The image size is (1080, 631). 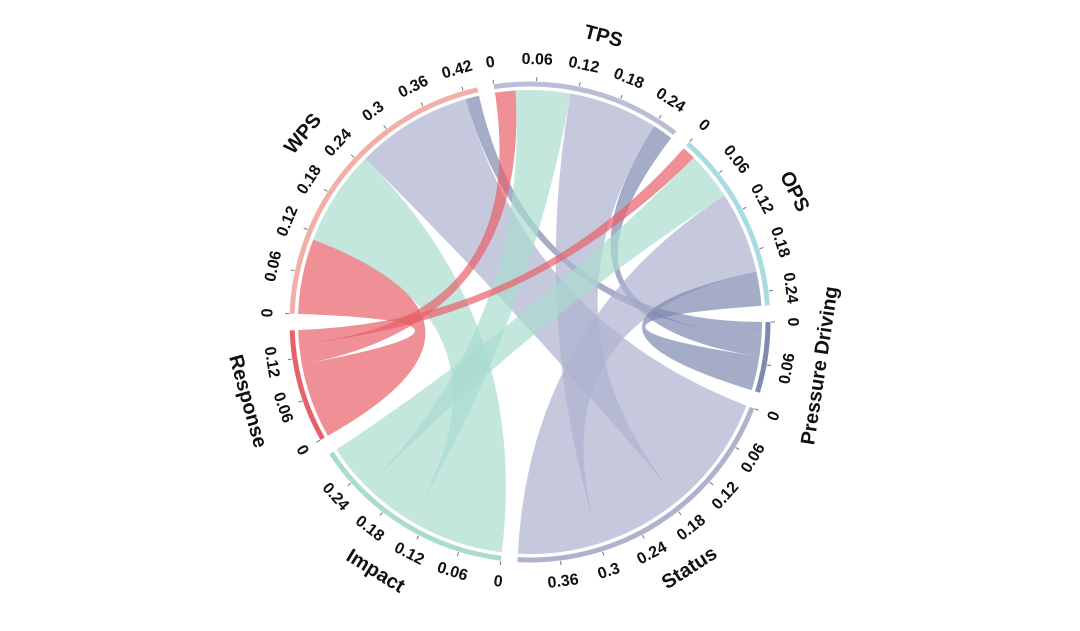 I want to click on sector-name: TPS, so click(x=603, y=36).